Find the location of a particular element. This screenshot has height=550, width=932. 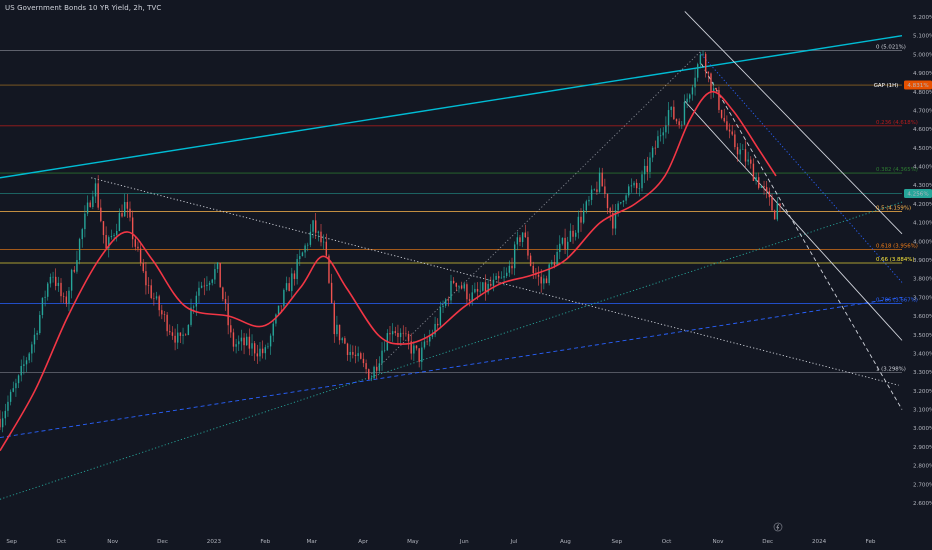

x-tick-label: Oct is located at coordinates (62, 542).